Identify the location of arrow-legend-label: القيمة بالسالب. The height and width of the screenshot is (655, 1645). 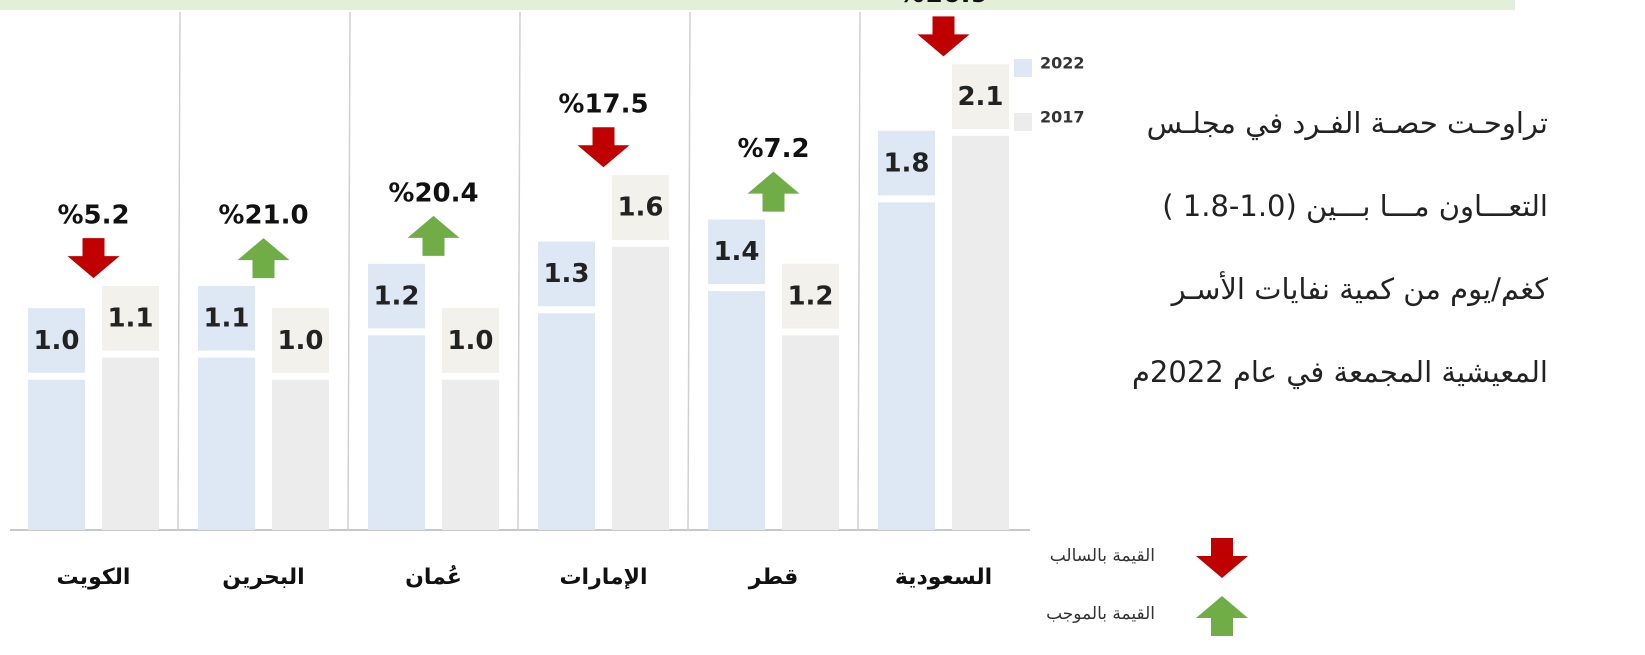
(1102, 556).